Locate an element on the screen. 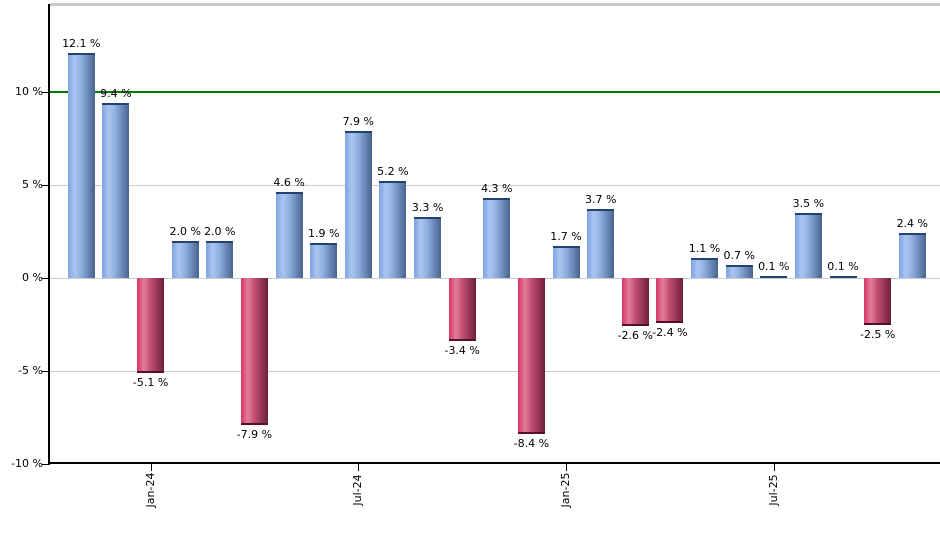  bar-value-label: 4.3 % is located at coordinates (497, 188).